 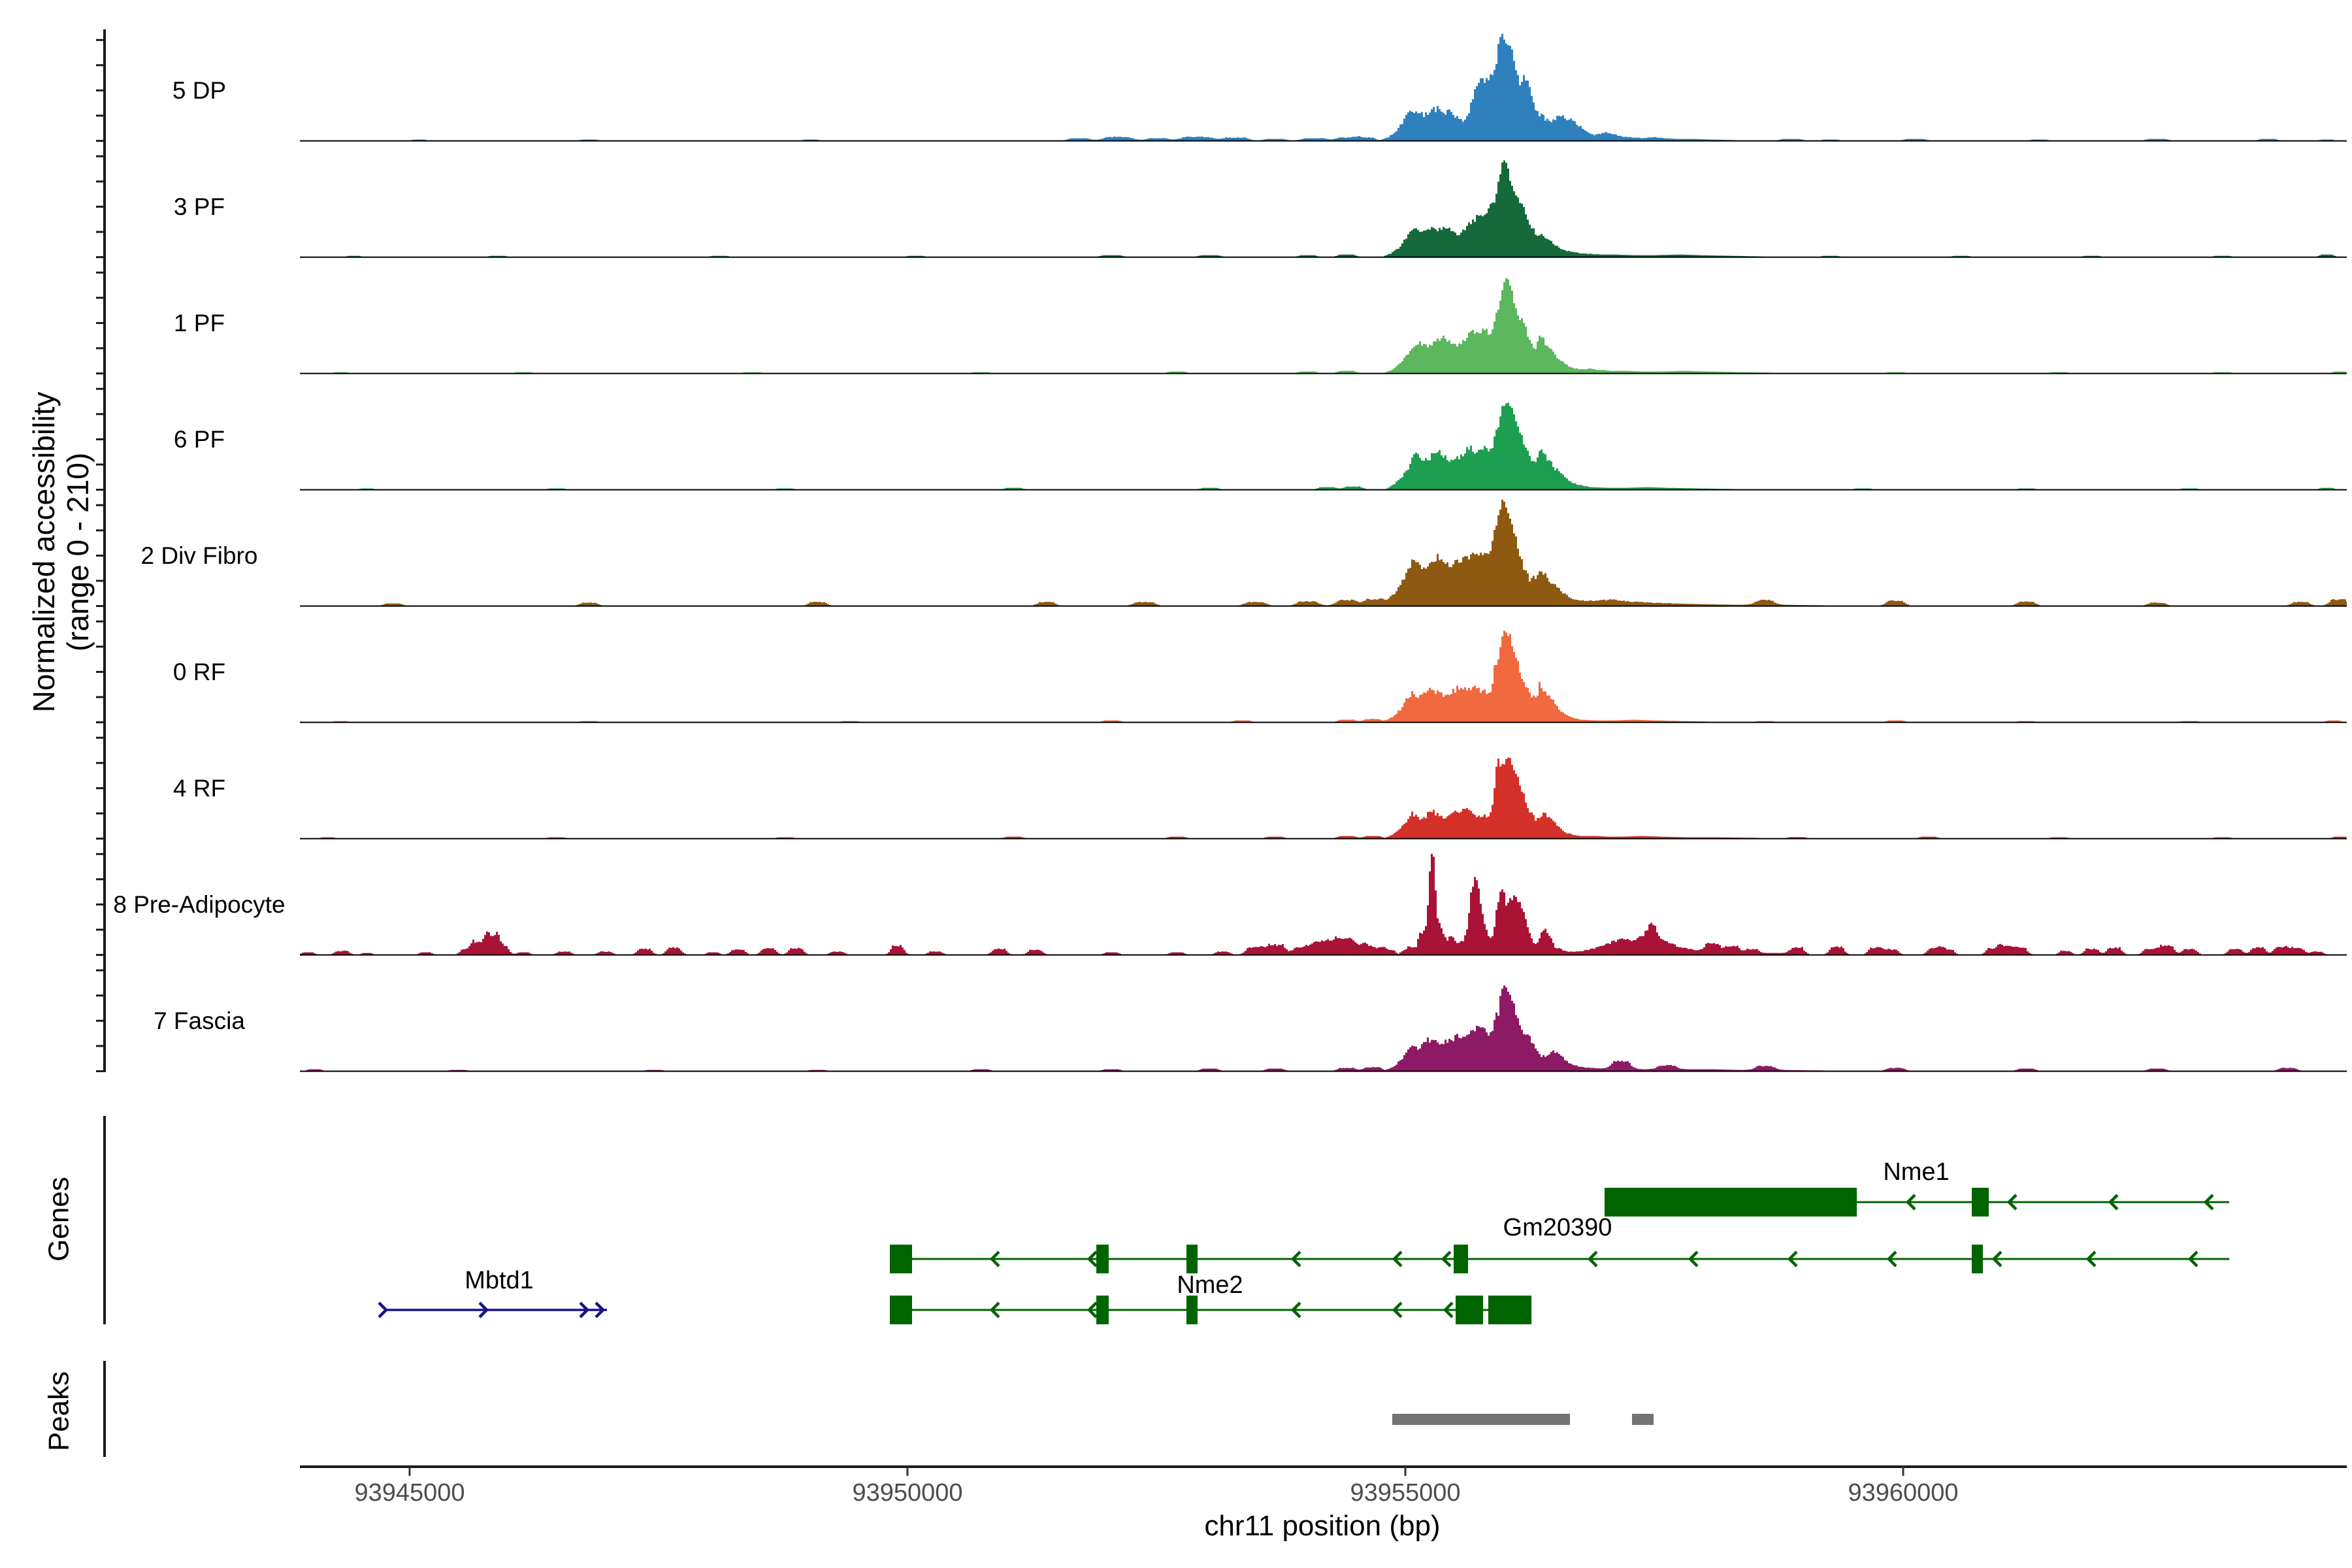 What do you see at coordinates (1210, 1285) in the screenshot?
I see `svg-text: Nme2` at bounding box center [1210, 1285].